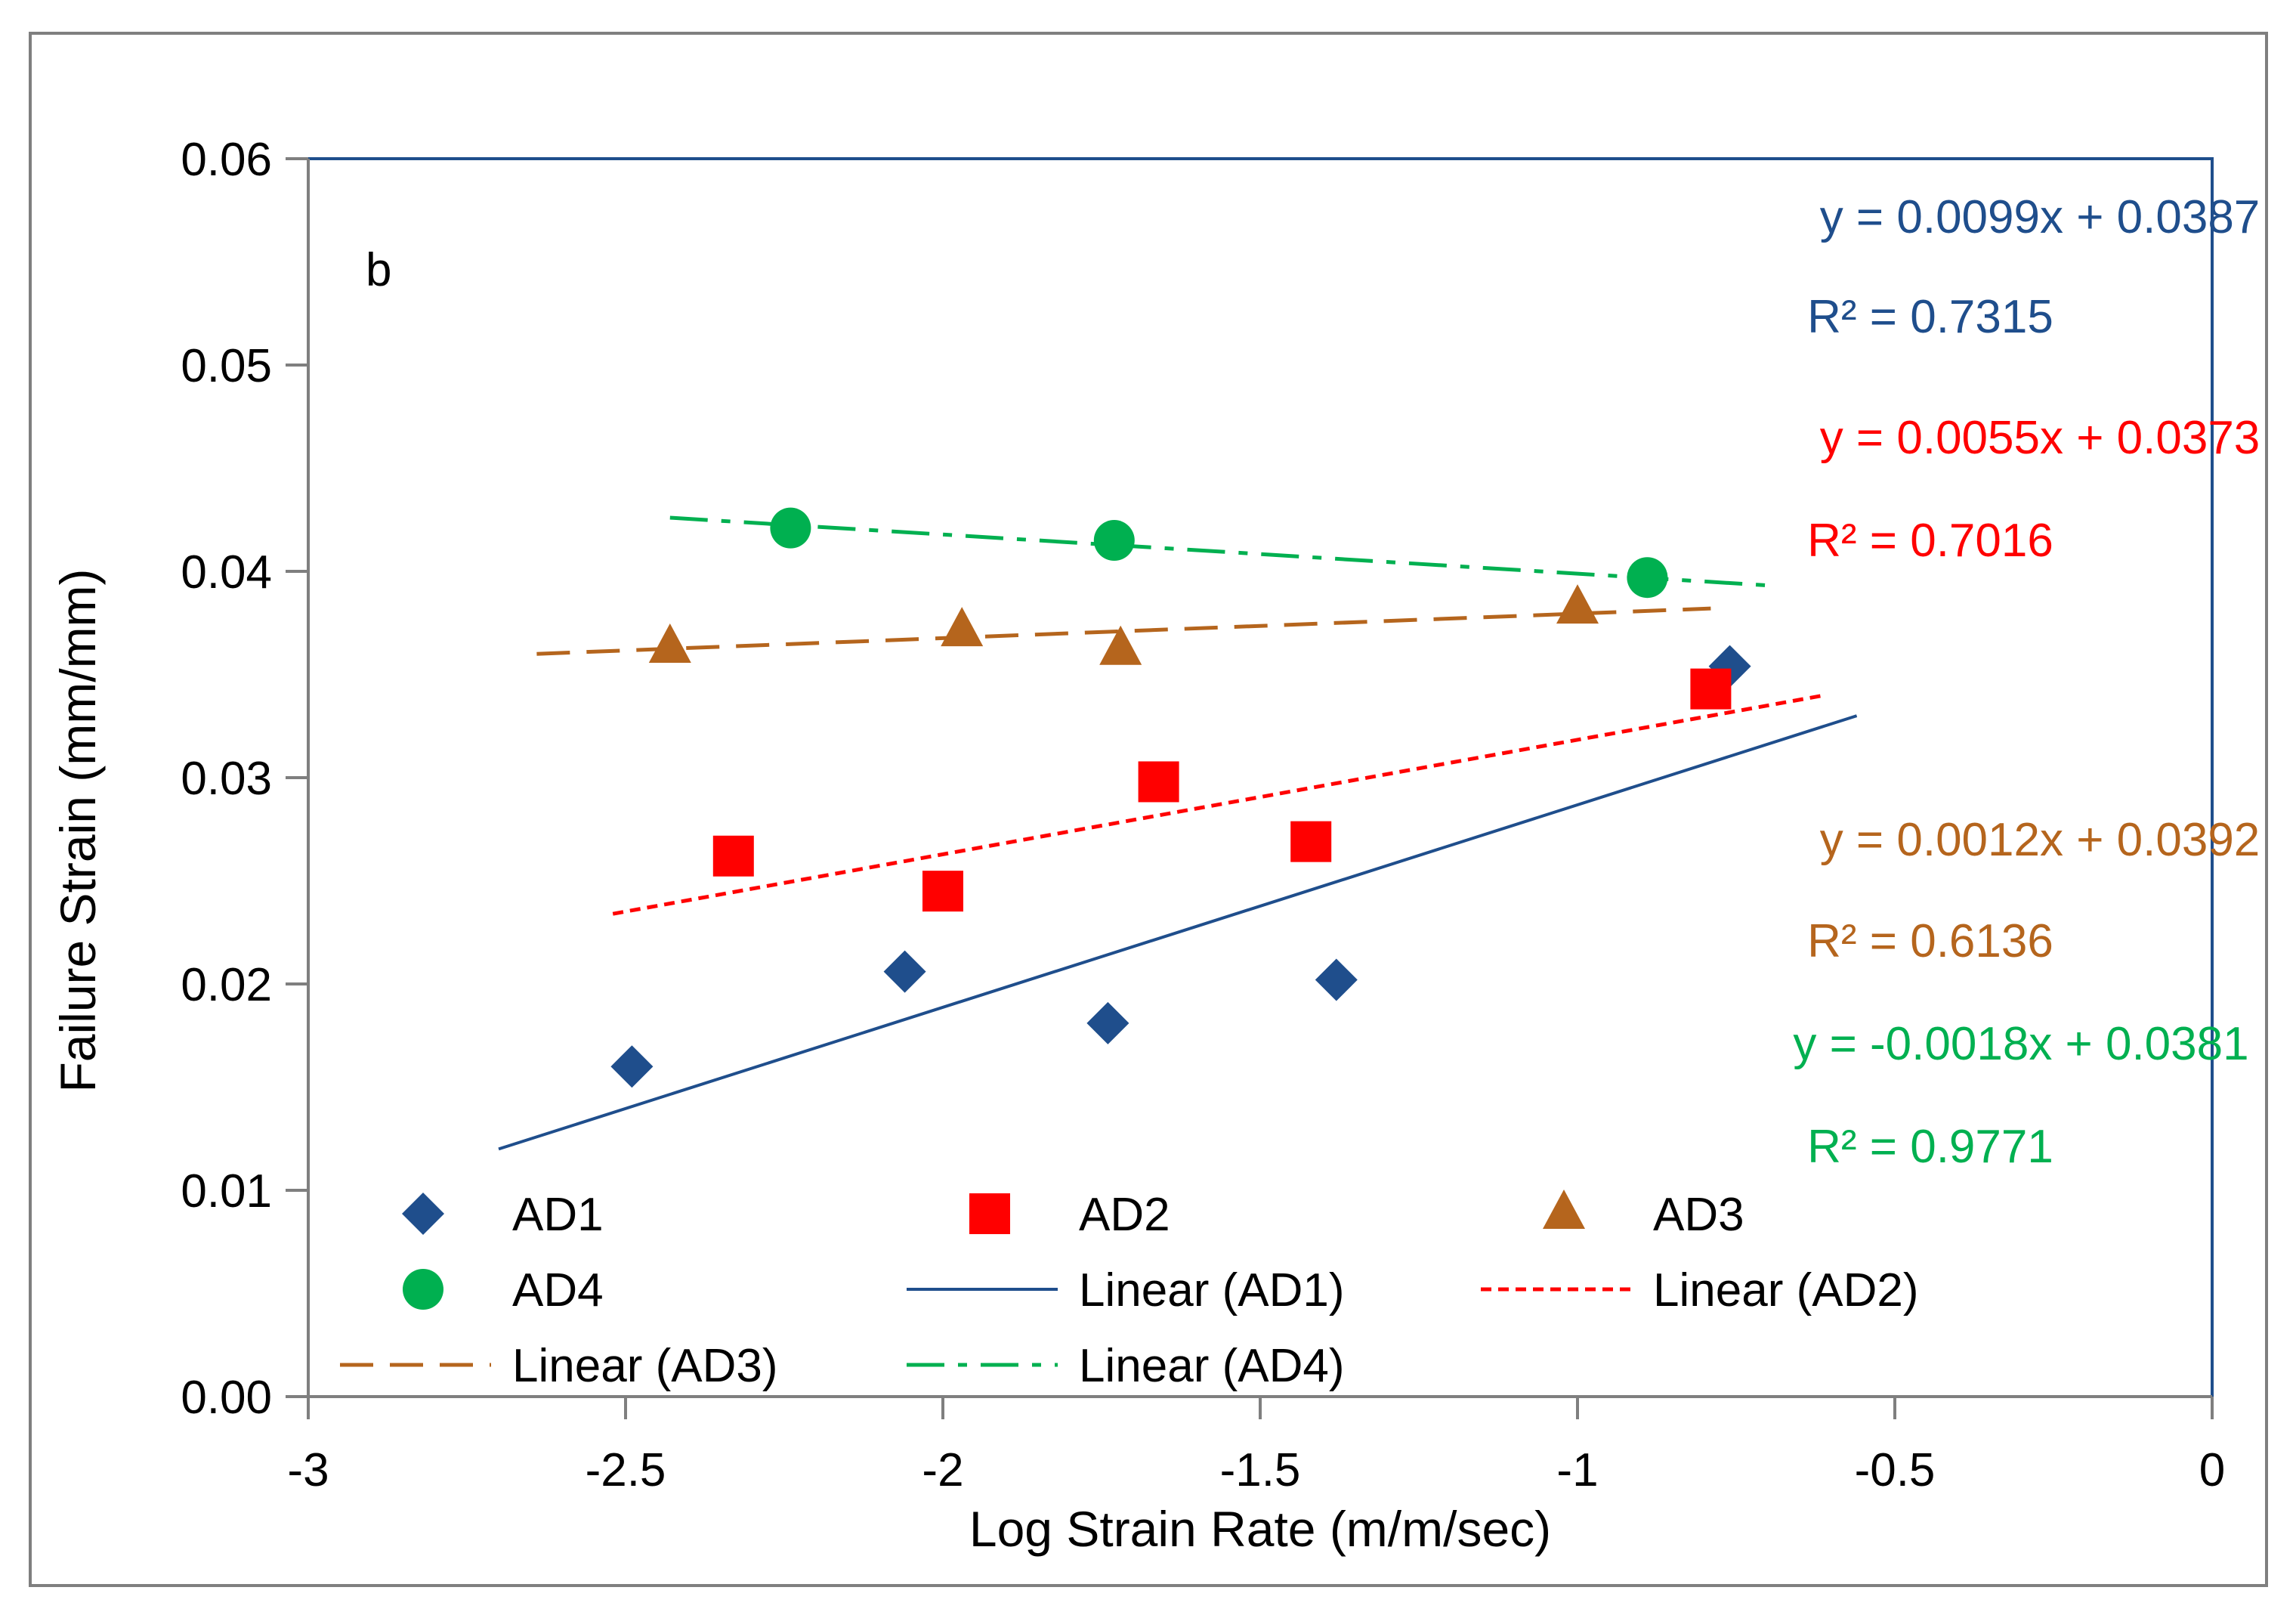  Describe the element at coordinates (1785, 1290) in the screenshot. I see `legend-label-linear-ad2: Linear (AD2)` at that location.